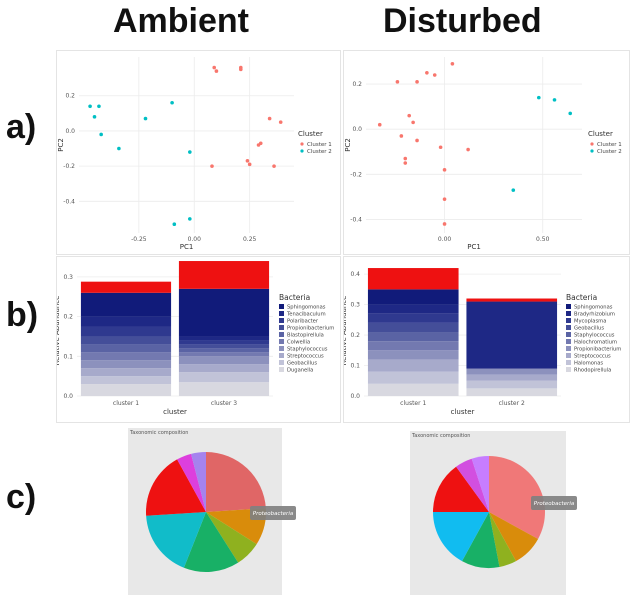 The image size is (637, 597). What do you see at coordinates (543, 239) in the screenshot?
I see `x-tick-label: 0.50` at bounding box center [543, 239].